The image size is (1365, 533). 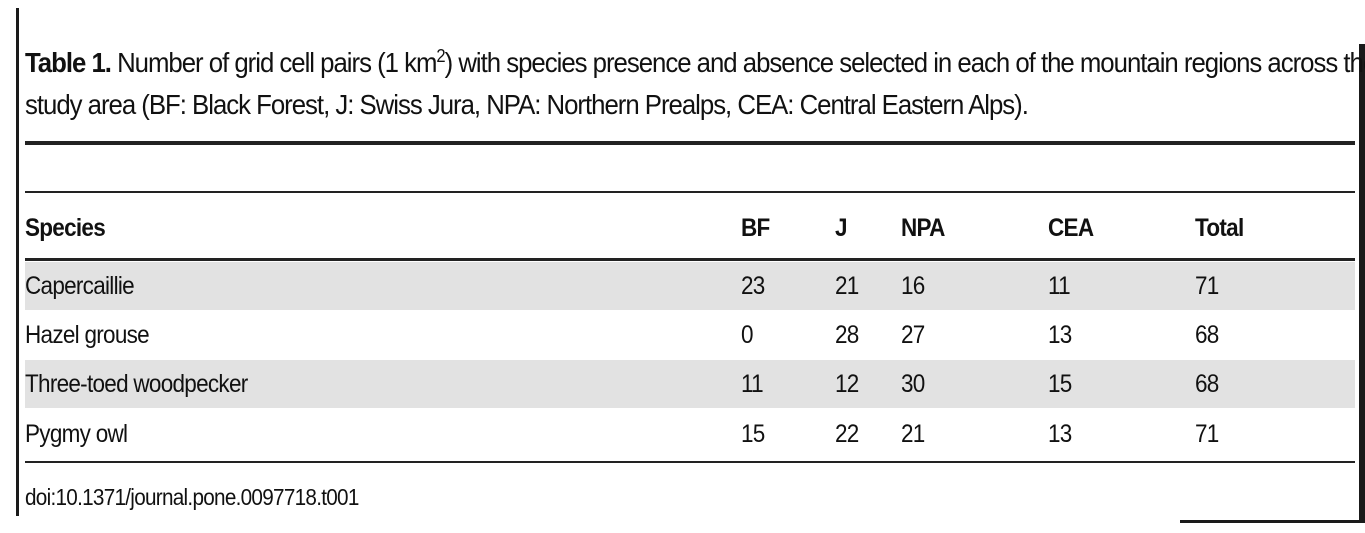 I want to click on header-species: Species, so click(x=65, y=228).